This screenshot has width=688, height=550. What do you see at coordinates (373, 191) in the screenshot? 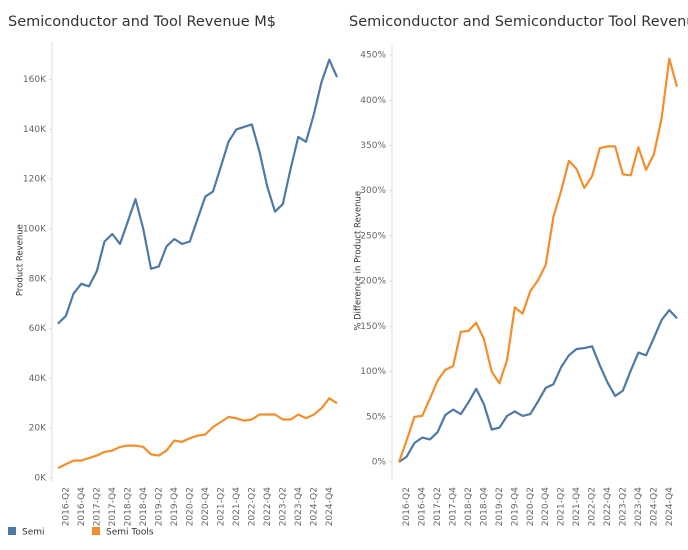
I see `y-tick-label: 300%` at bounding box center [373, 191].